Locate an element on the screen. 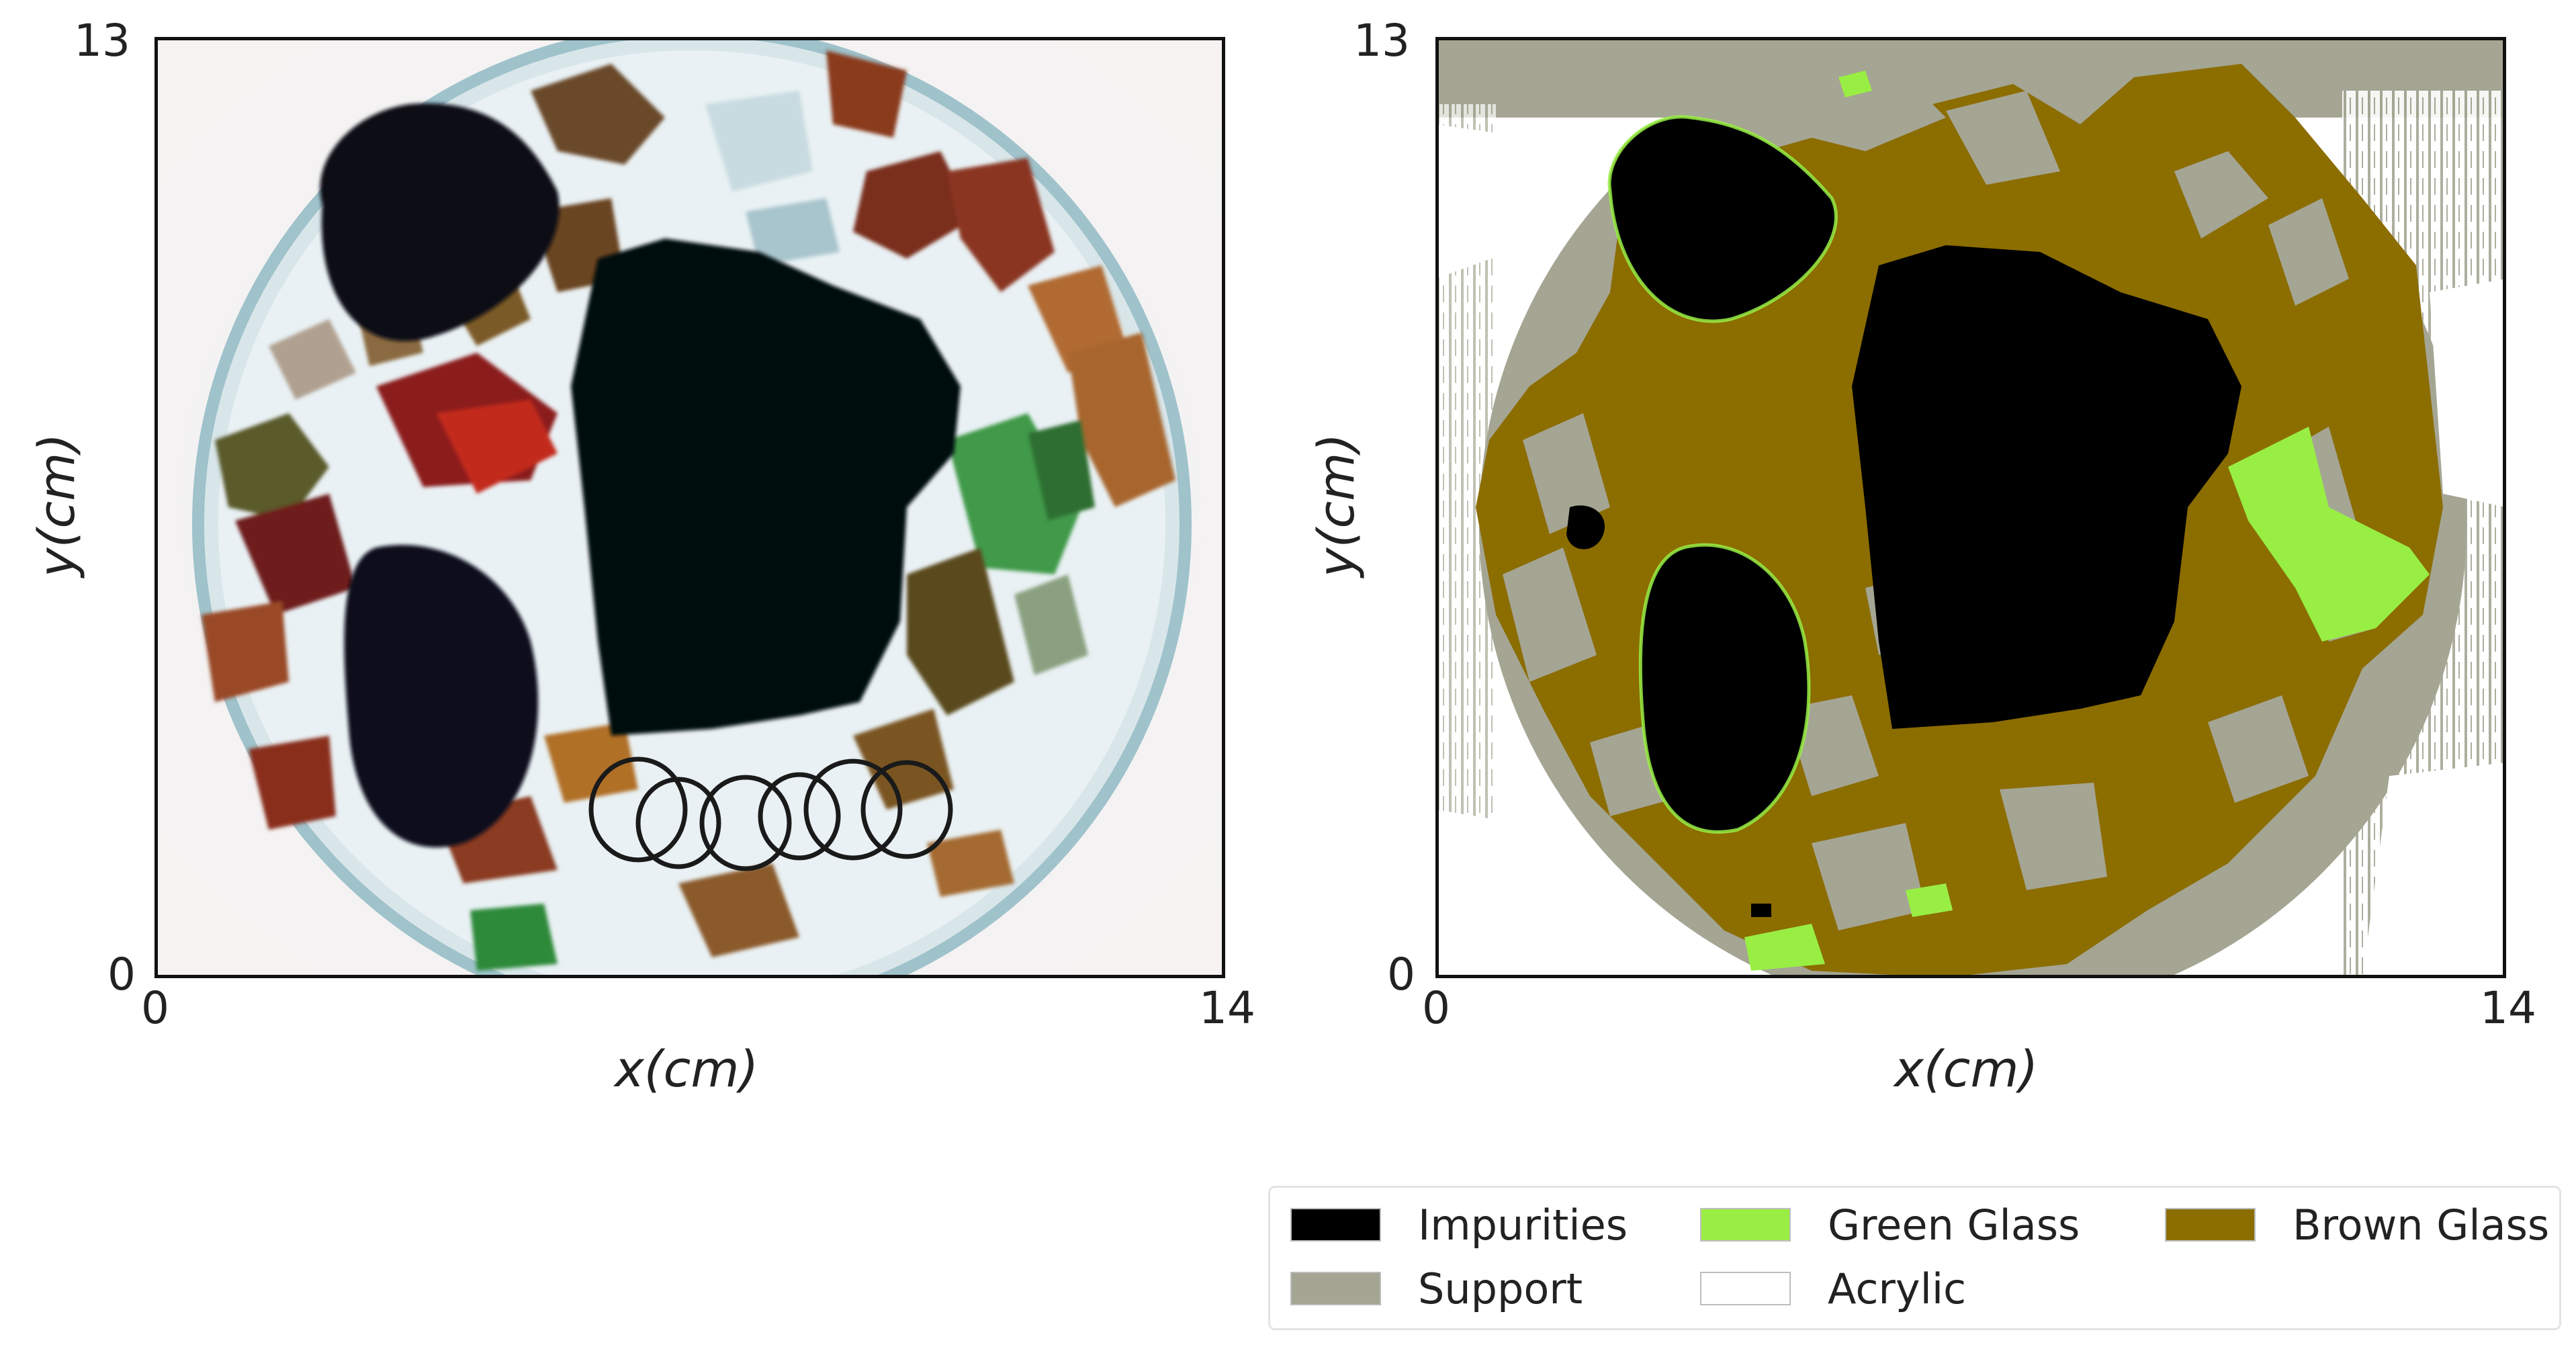 The height and width of the screenshot is (1347, 2576). legend-swatch-acrylic is located at coordinates (1746, 1288).